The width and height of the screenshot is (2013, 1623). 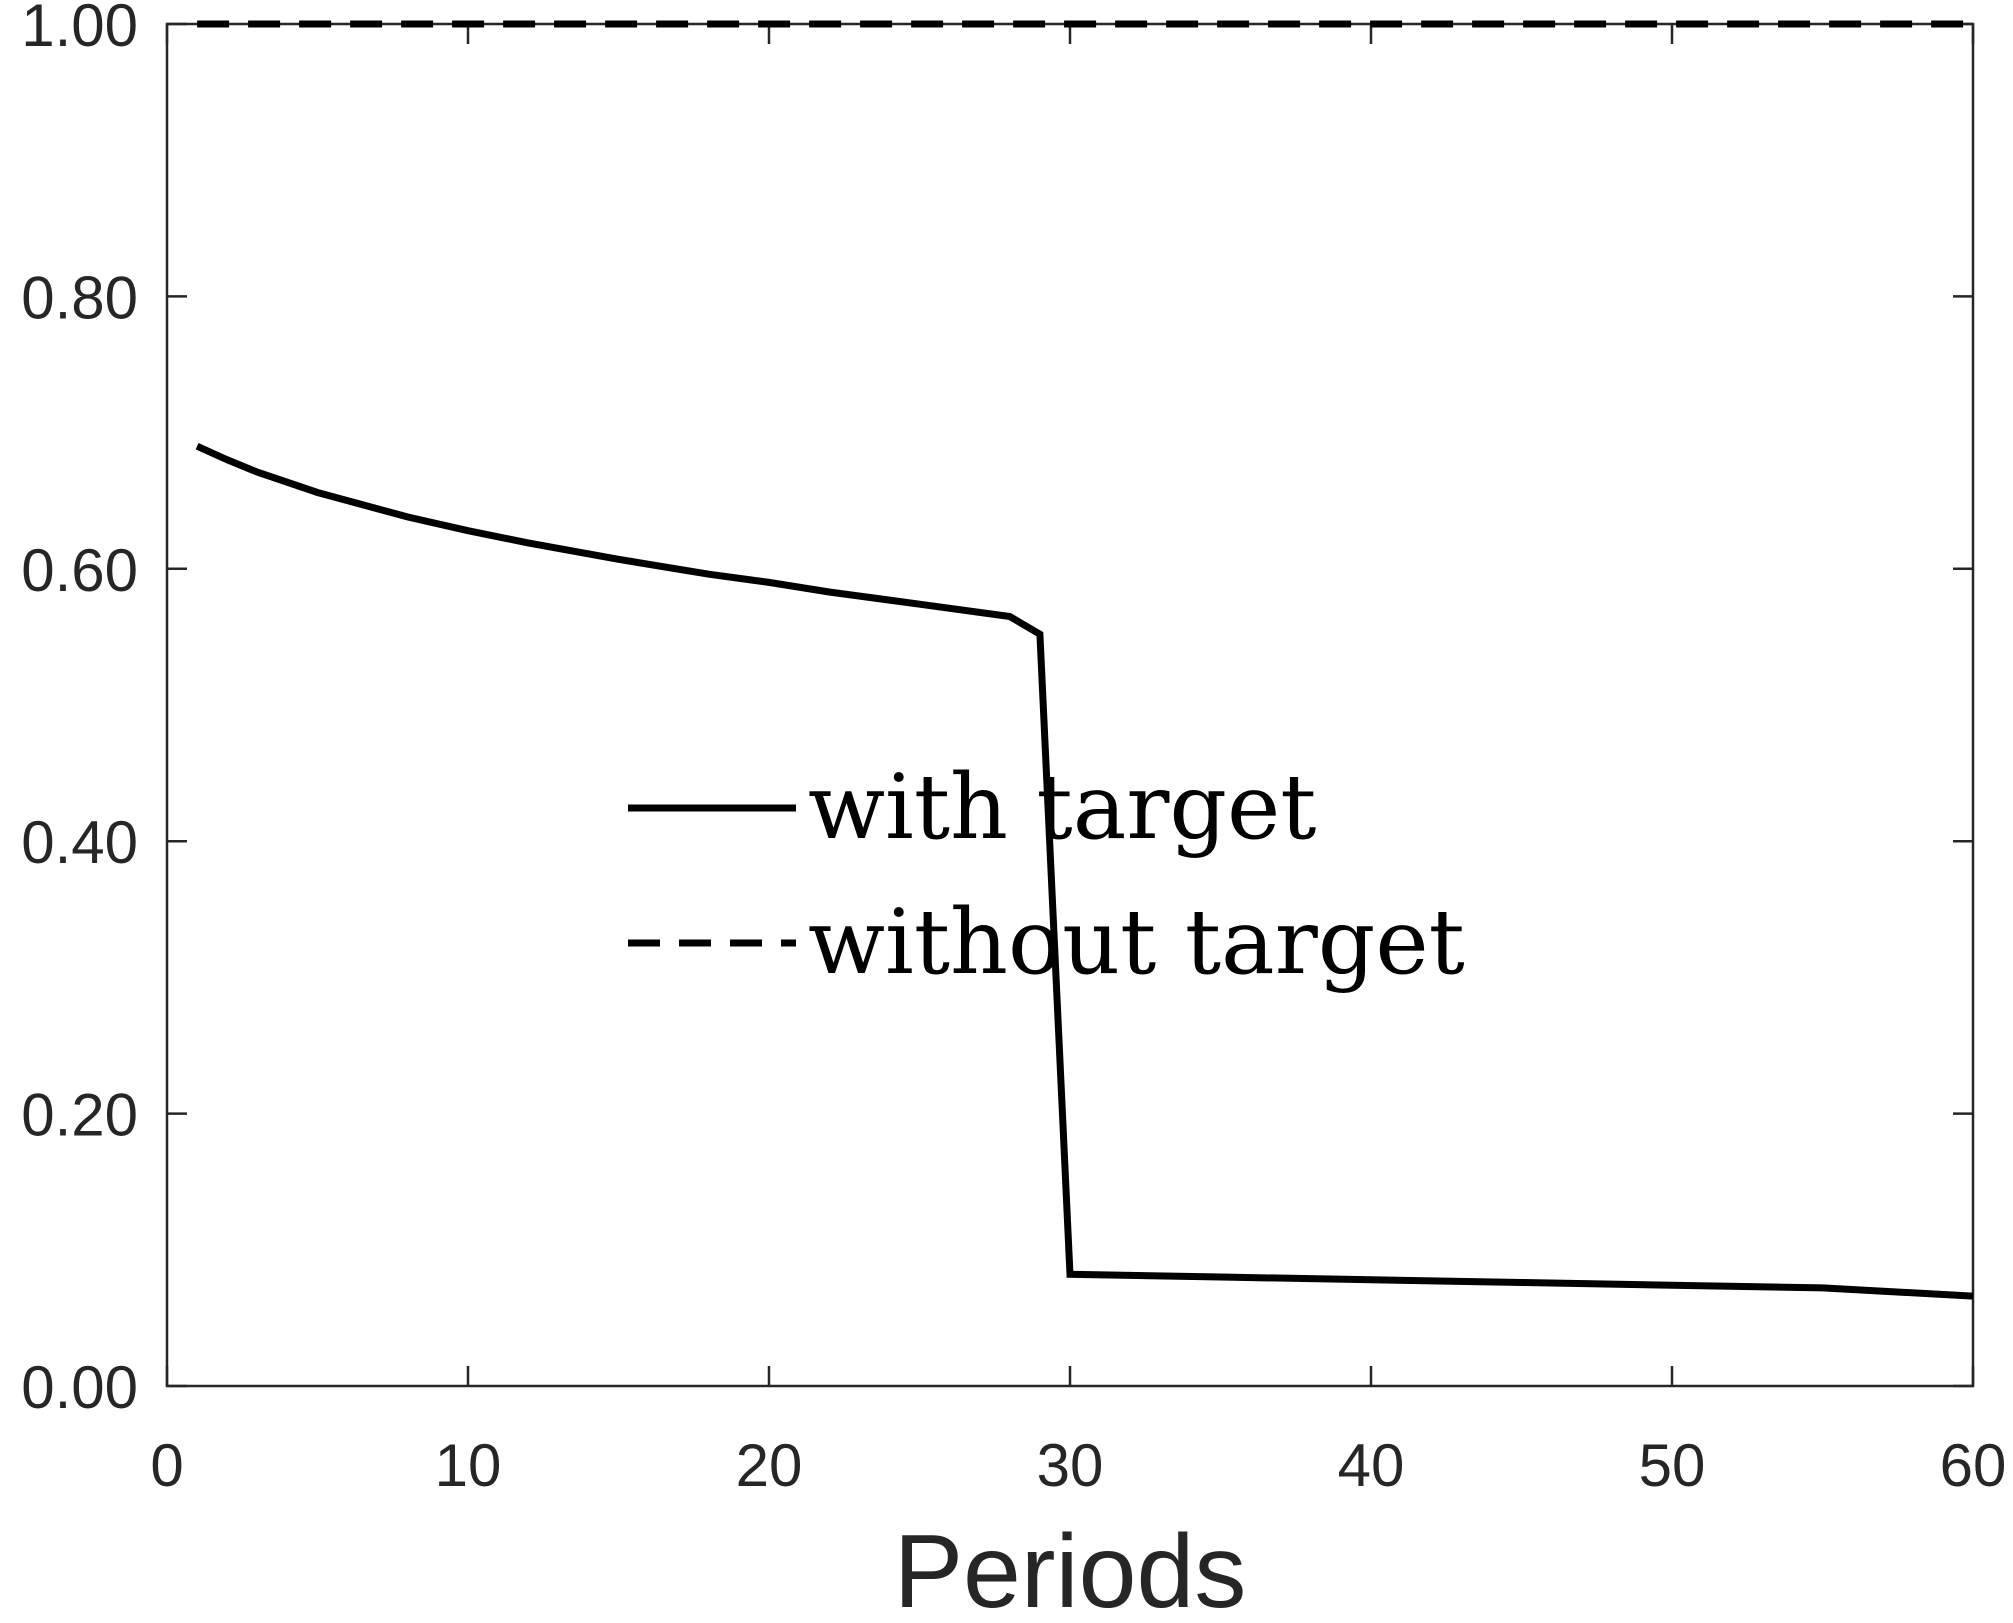 What do you see at coordinates (1070, 1568) in the screenshot?
I see `x-axis-label: Periods` at bounding box center [1070, 1568].